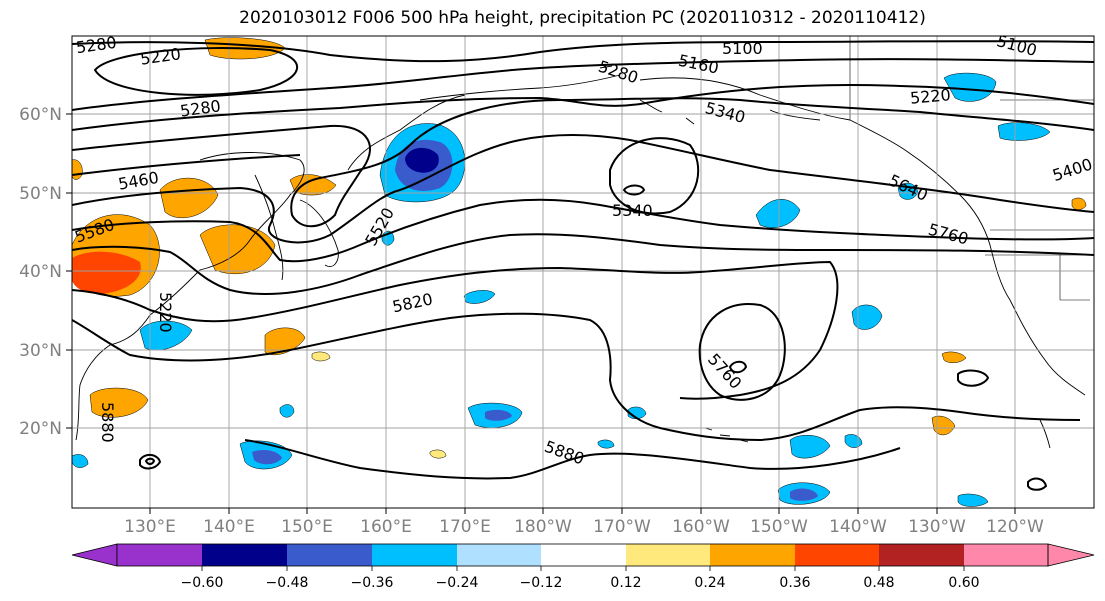  I want to click on contour-label: 5820, so click(413, 302).